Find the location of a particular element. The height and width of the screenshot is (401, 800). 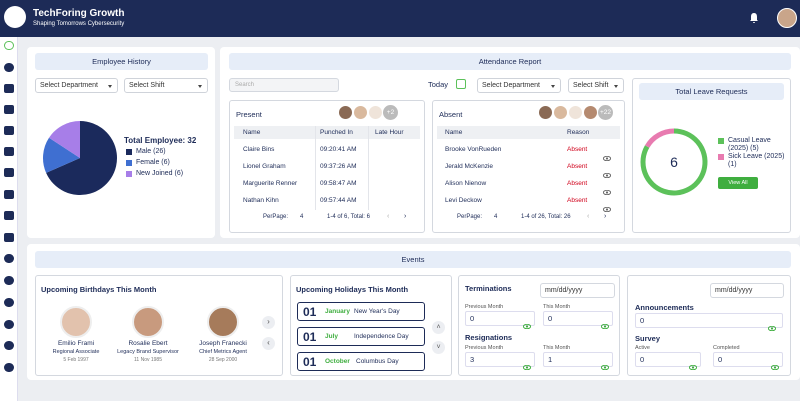

present-panel is located at coordinates (327, 166).